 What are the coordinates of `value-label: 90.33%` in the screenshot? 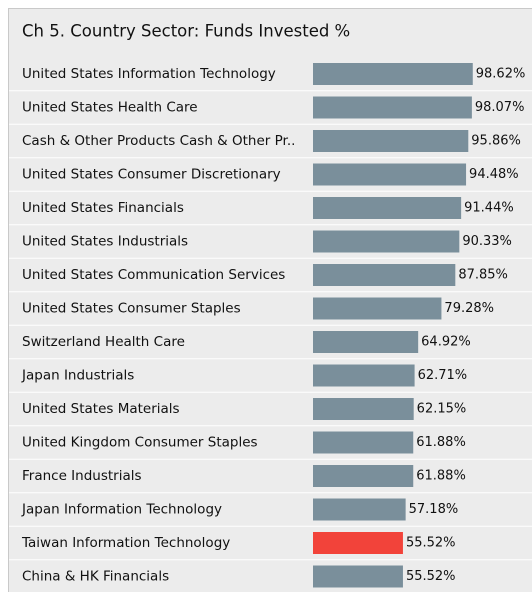 It's located at (487, 241).